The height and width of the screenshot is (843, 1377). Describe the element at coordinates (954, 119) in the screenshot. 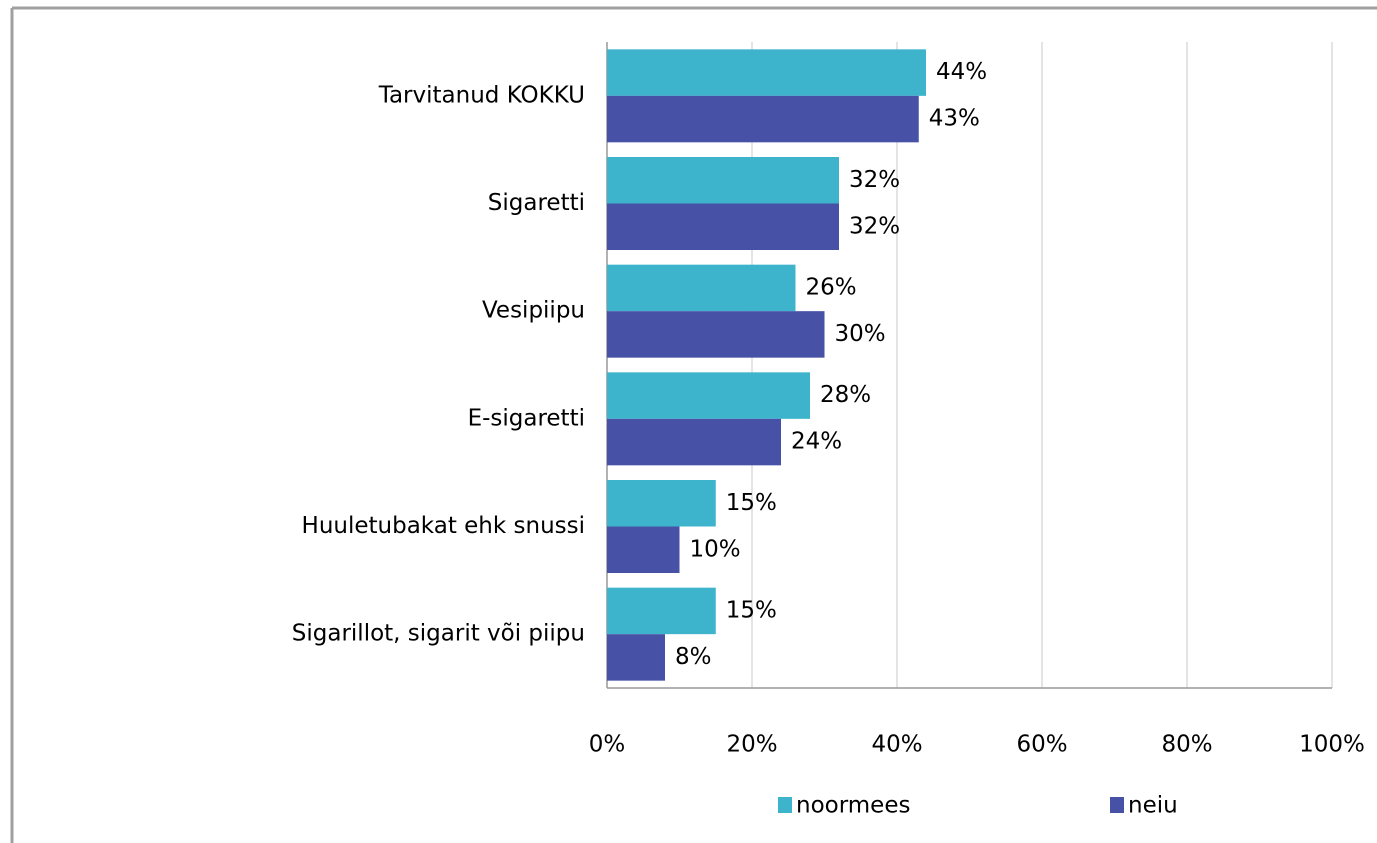

I see `value-label: 43%` at that location.